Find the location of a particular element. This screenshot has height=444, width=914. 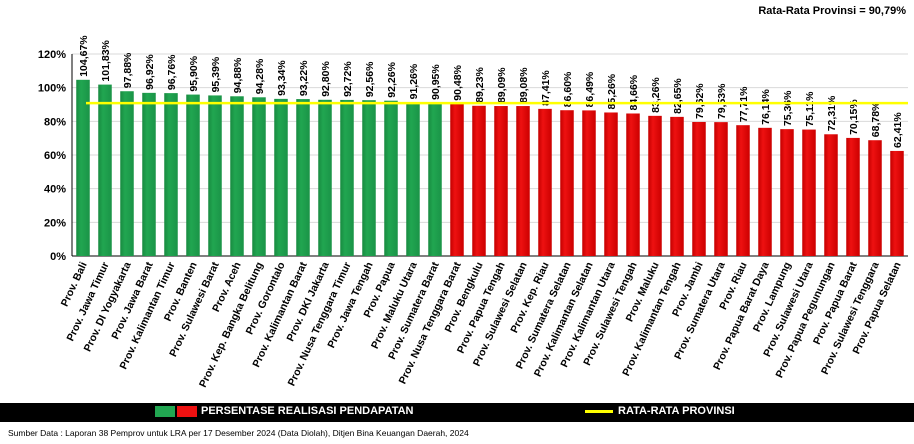

data-label: 93,22% is located at coordinates (304, 78).